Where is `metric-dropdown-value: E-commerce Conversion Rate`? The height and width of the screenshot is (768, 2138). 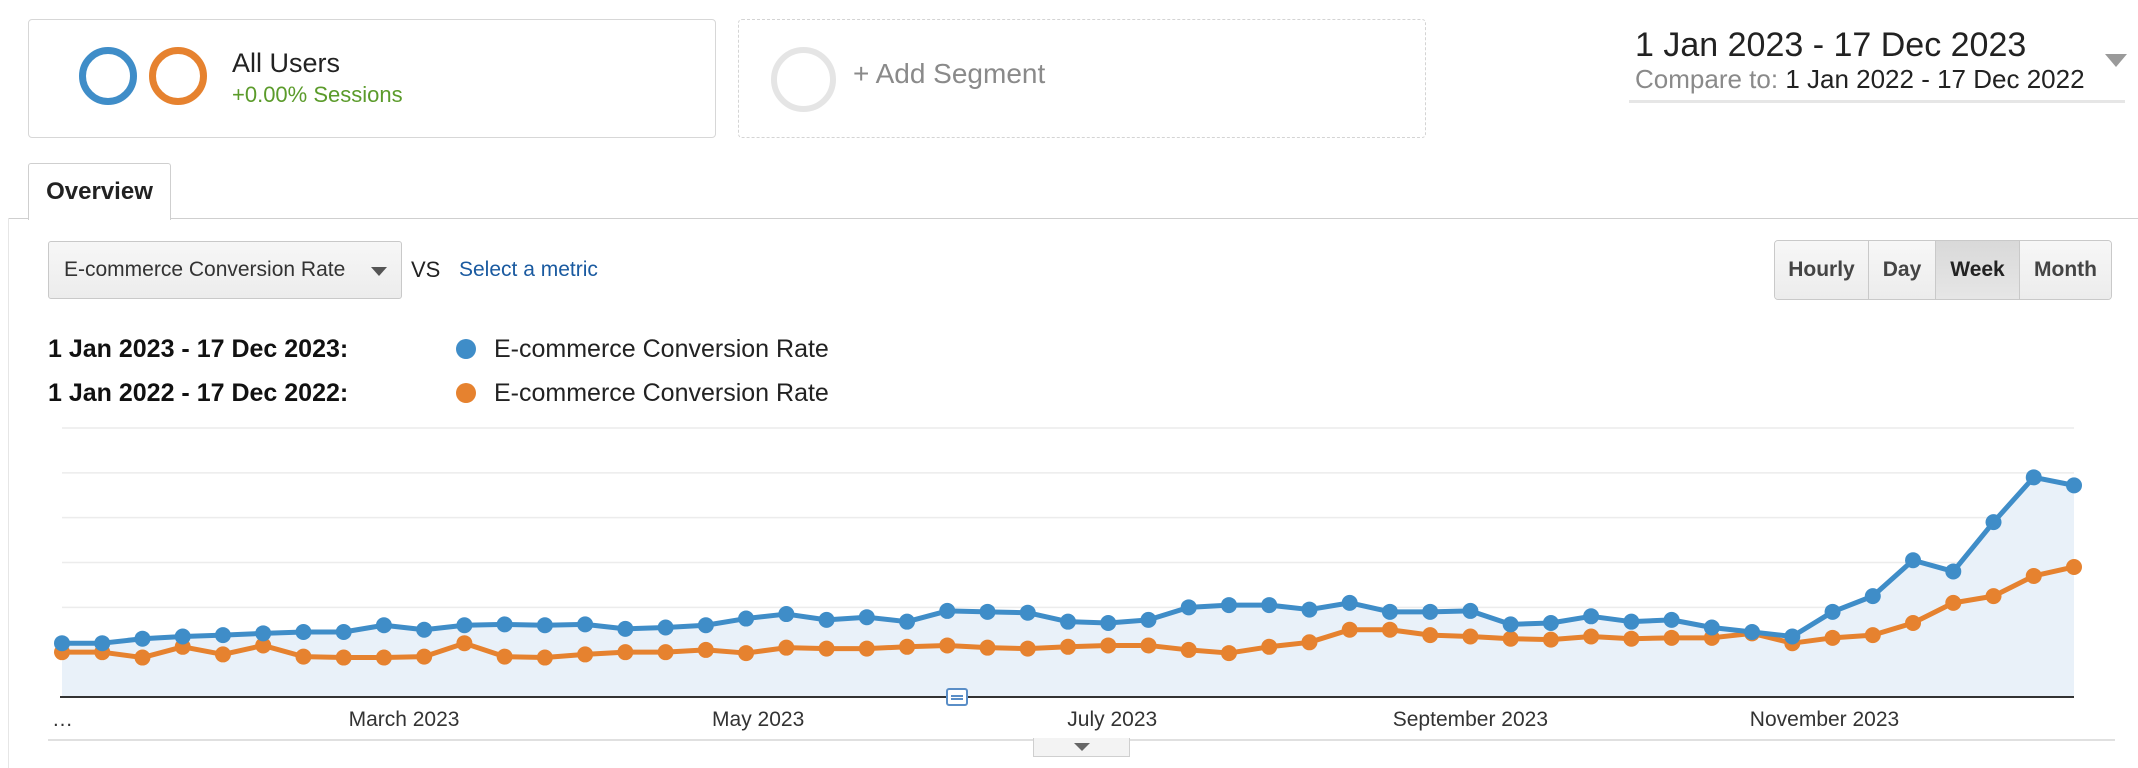 metric-dropdown-value: E-commerce Conversion Rate is located at coordinates (205, 269).